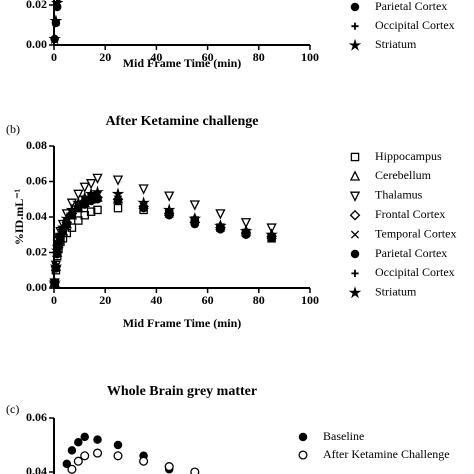 Image resolution: width=474 pixels, height=474 pixels. What do you see at coordinates (13, 129) in the screenshot?
I see `panel-label: (b)` at bounding box center [13, 129].